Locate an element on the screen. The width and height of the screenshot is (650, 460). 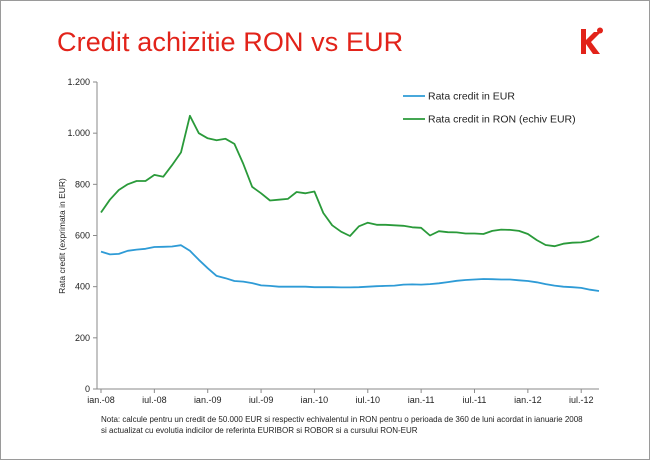
y-tick-label: 1.200 is located at coordinates (78, 82).